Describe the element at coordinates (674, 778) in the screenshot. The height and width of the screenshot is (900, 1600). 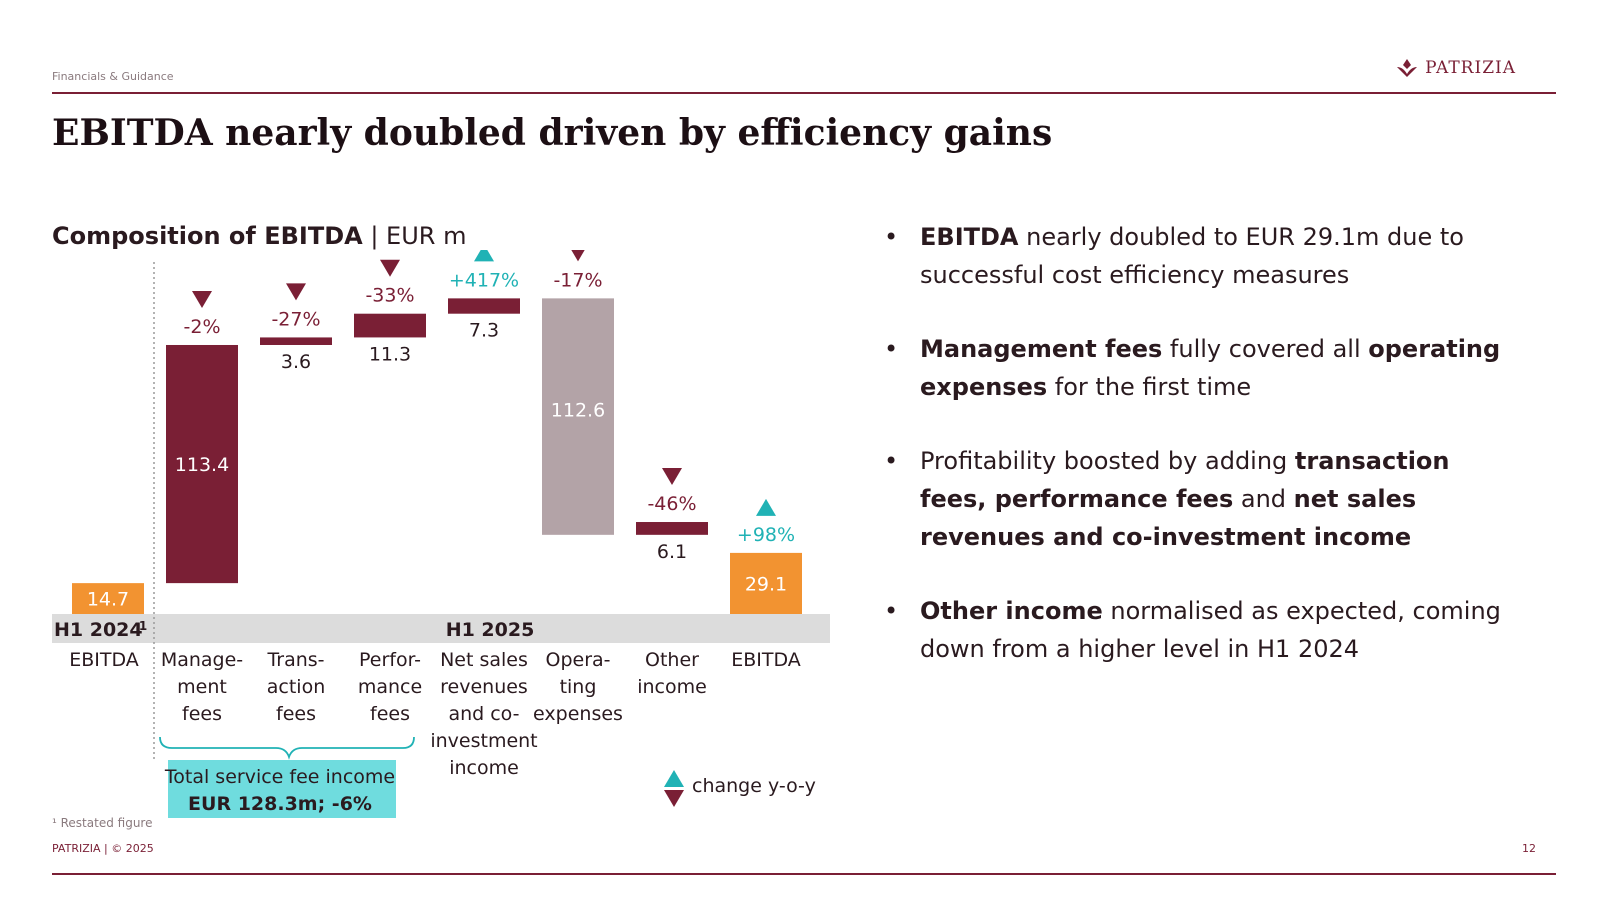
I see `legend-increase-icon` at that location.